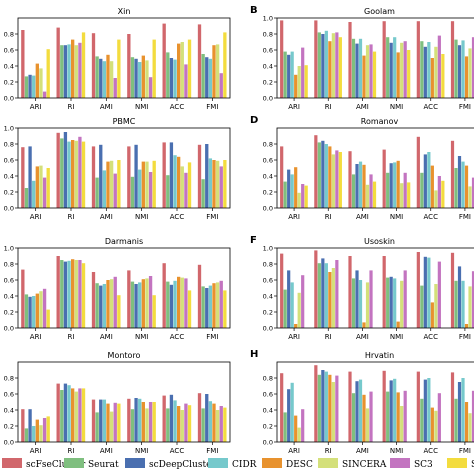 This screenshot has width=474, height=474. What do you see at coordinates (384, 292) in the screenshot?
I see `bar-usoskin-nmi-scfsecluster` at bounding box center [384, 292].